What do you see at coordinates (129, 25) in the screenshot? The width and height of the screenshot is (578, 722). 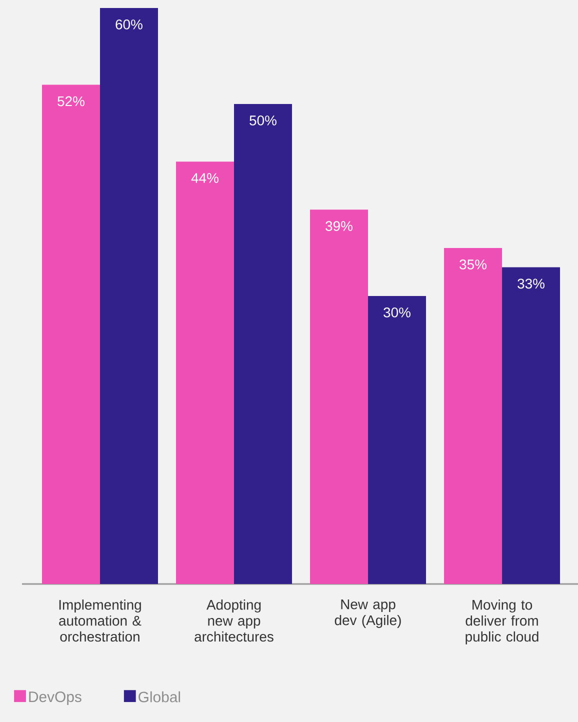 I see `data-label: 60%` at bounding box center [129, 25].